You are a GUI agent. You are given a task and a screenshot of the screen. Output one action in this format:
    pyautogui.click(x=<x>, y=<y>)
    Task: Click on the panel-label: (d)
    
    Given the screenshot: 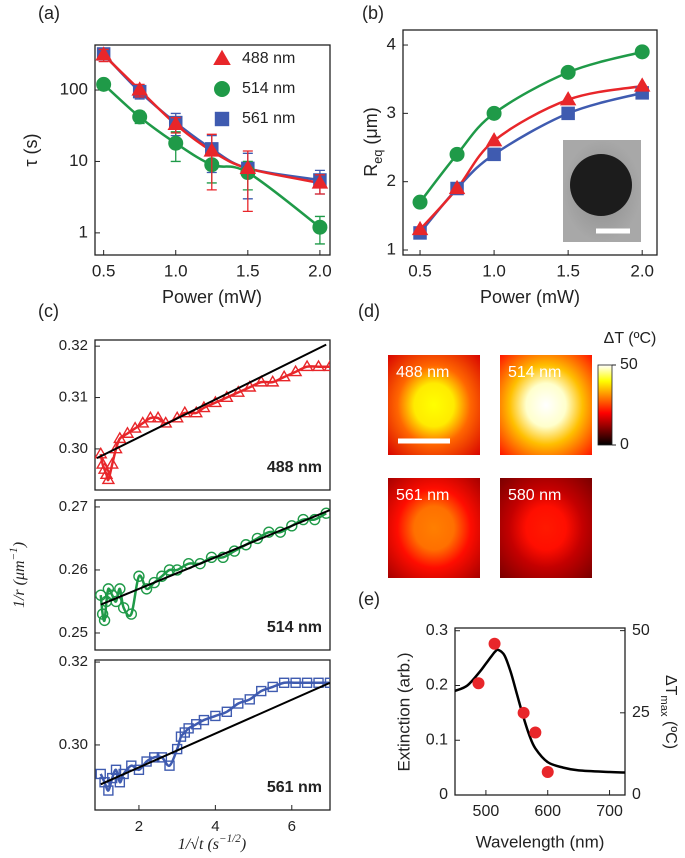 What is the action you would take?
    pyautogui.click(x=369, y=311)
    